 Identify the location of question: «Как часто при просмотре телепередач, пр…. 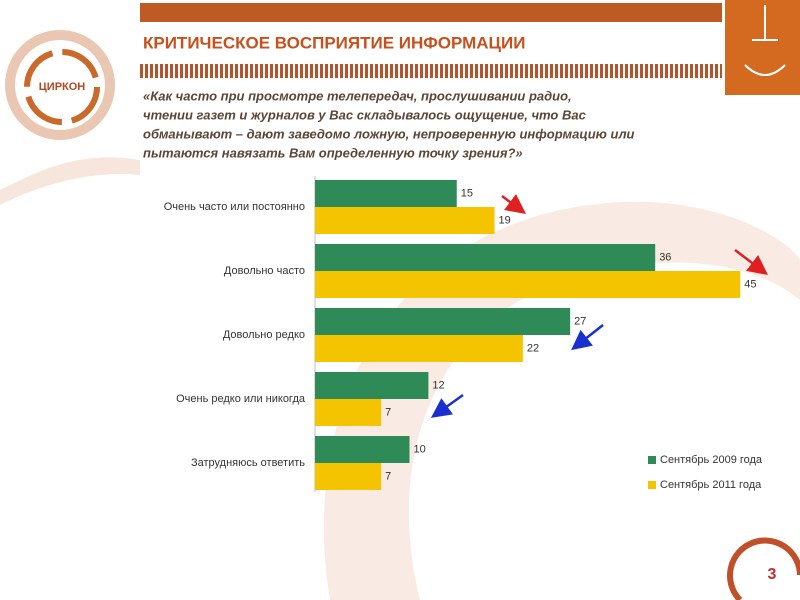
(389, 124).